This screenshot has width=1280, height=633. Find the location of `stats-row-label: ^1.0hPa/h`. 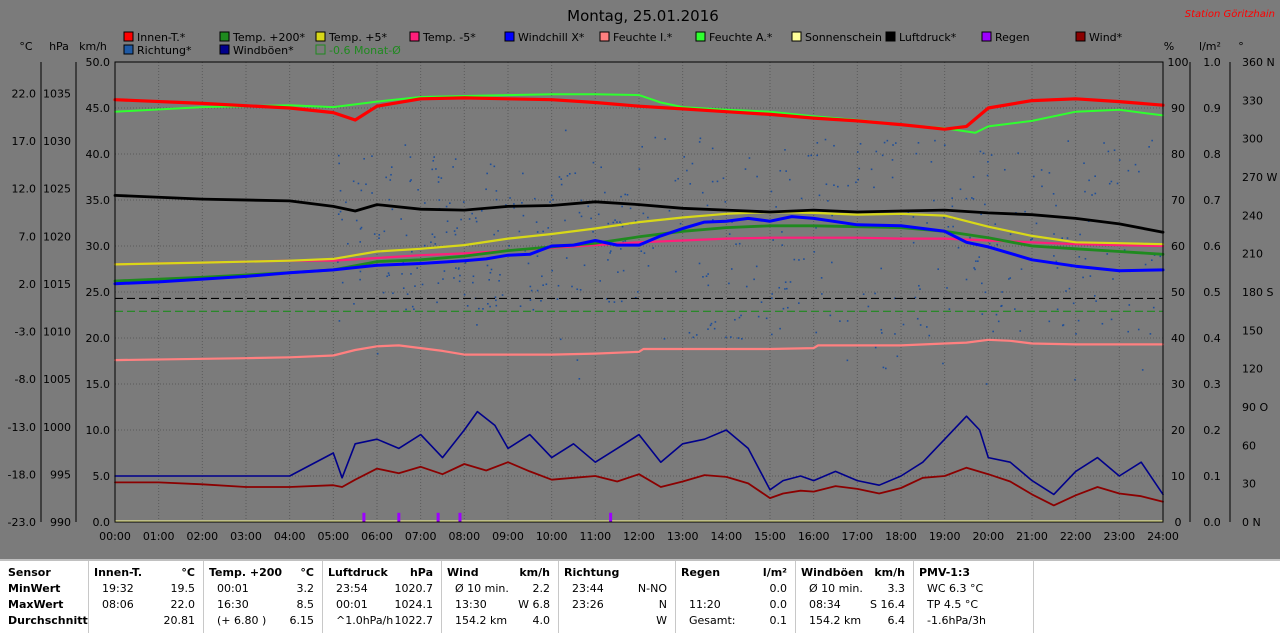

stats-row-label: ^1.0hPa/h is located at coordinates (365, 620).